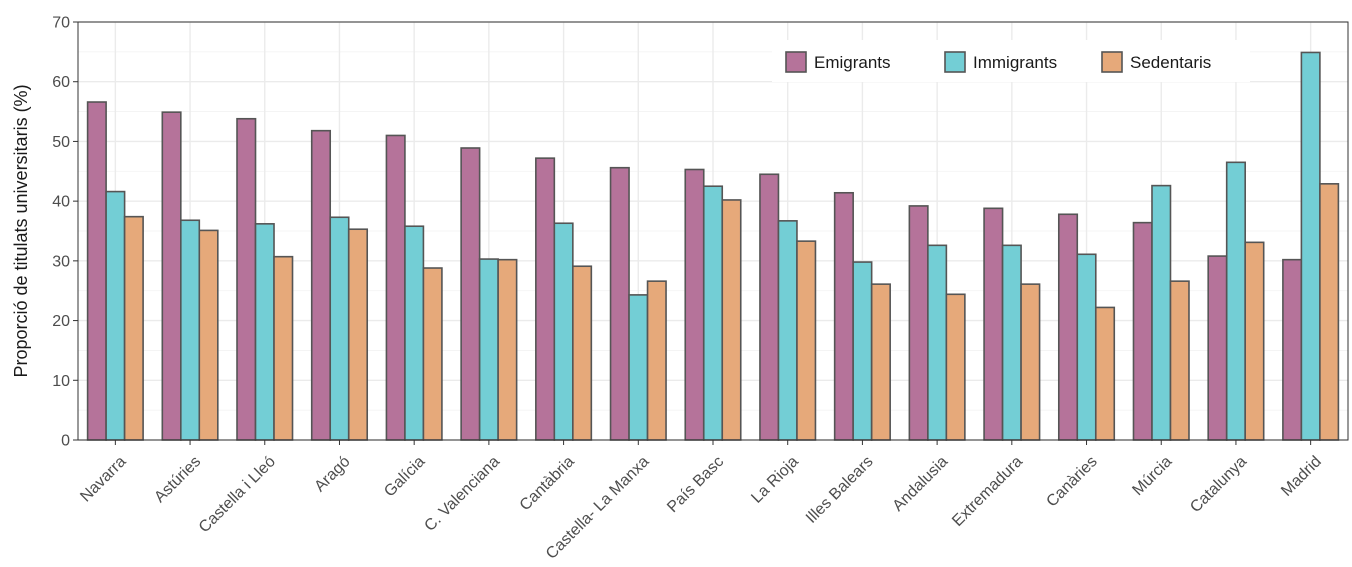 Image resolution: width=1352 pixels, height=567 pixels. What do you see at coordinates (61, 23) in the screenshot?
I see `y-tick-label: 70` at bounding box center [61, 23].